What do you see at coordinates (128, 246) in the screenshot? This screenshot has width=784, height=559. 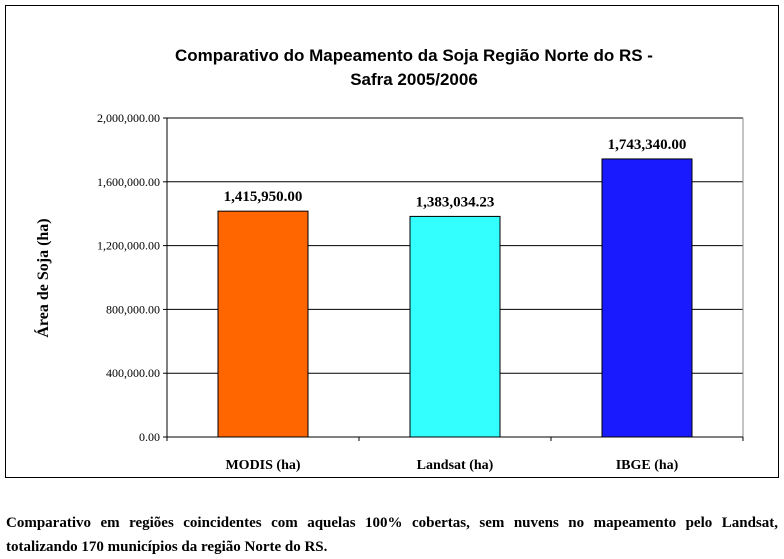 I see `y-tick-label: 1,200,000.00` at bounding box center [128, 246].